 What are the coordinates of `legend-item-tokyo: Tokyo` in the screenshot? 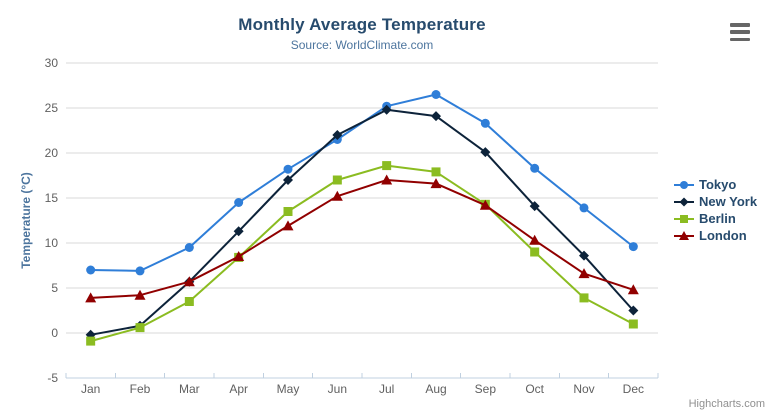 It's located at (715, 184).